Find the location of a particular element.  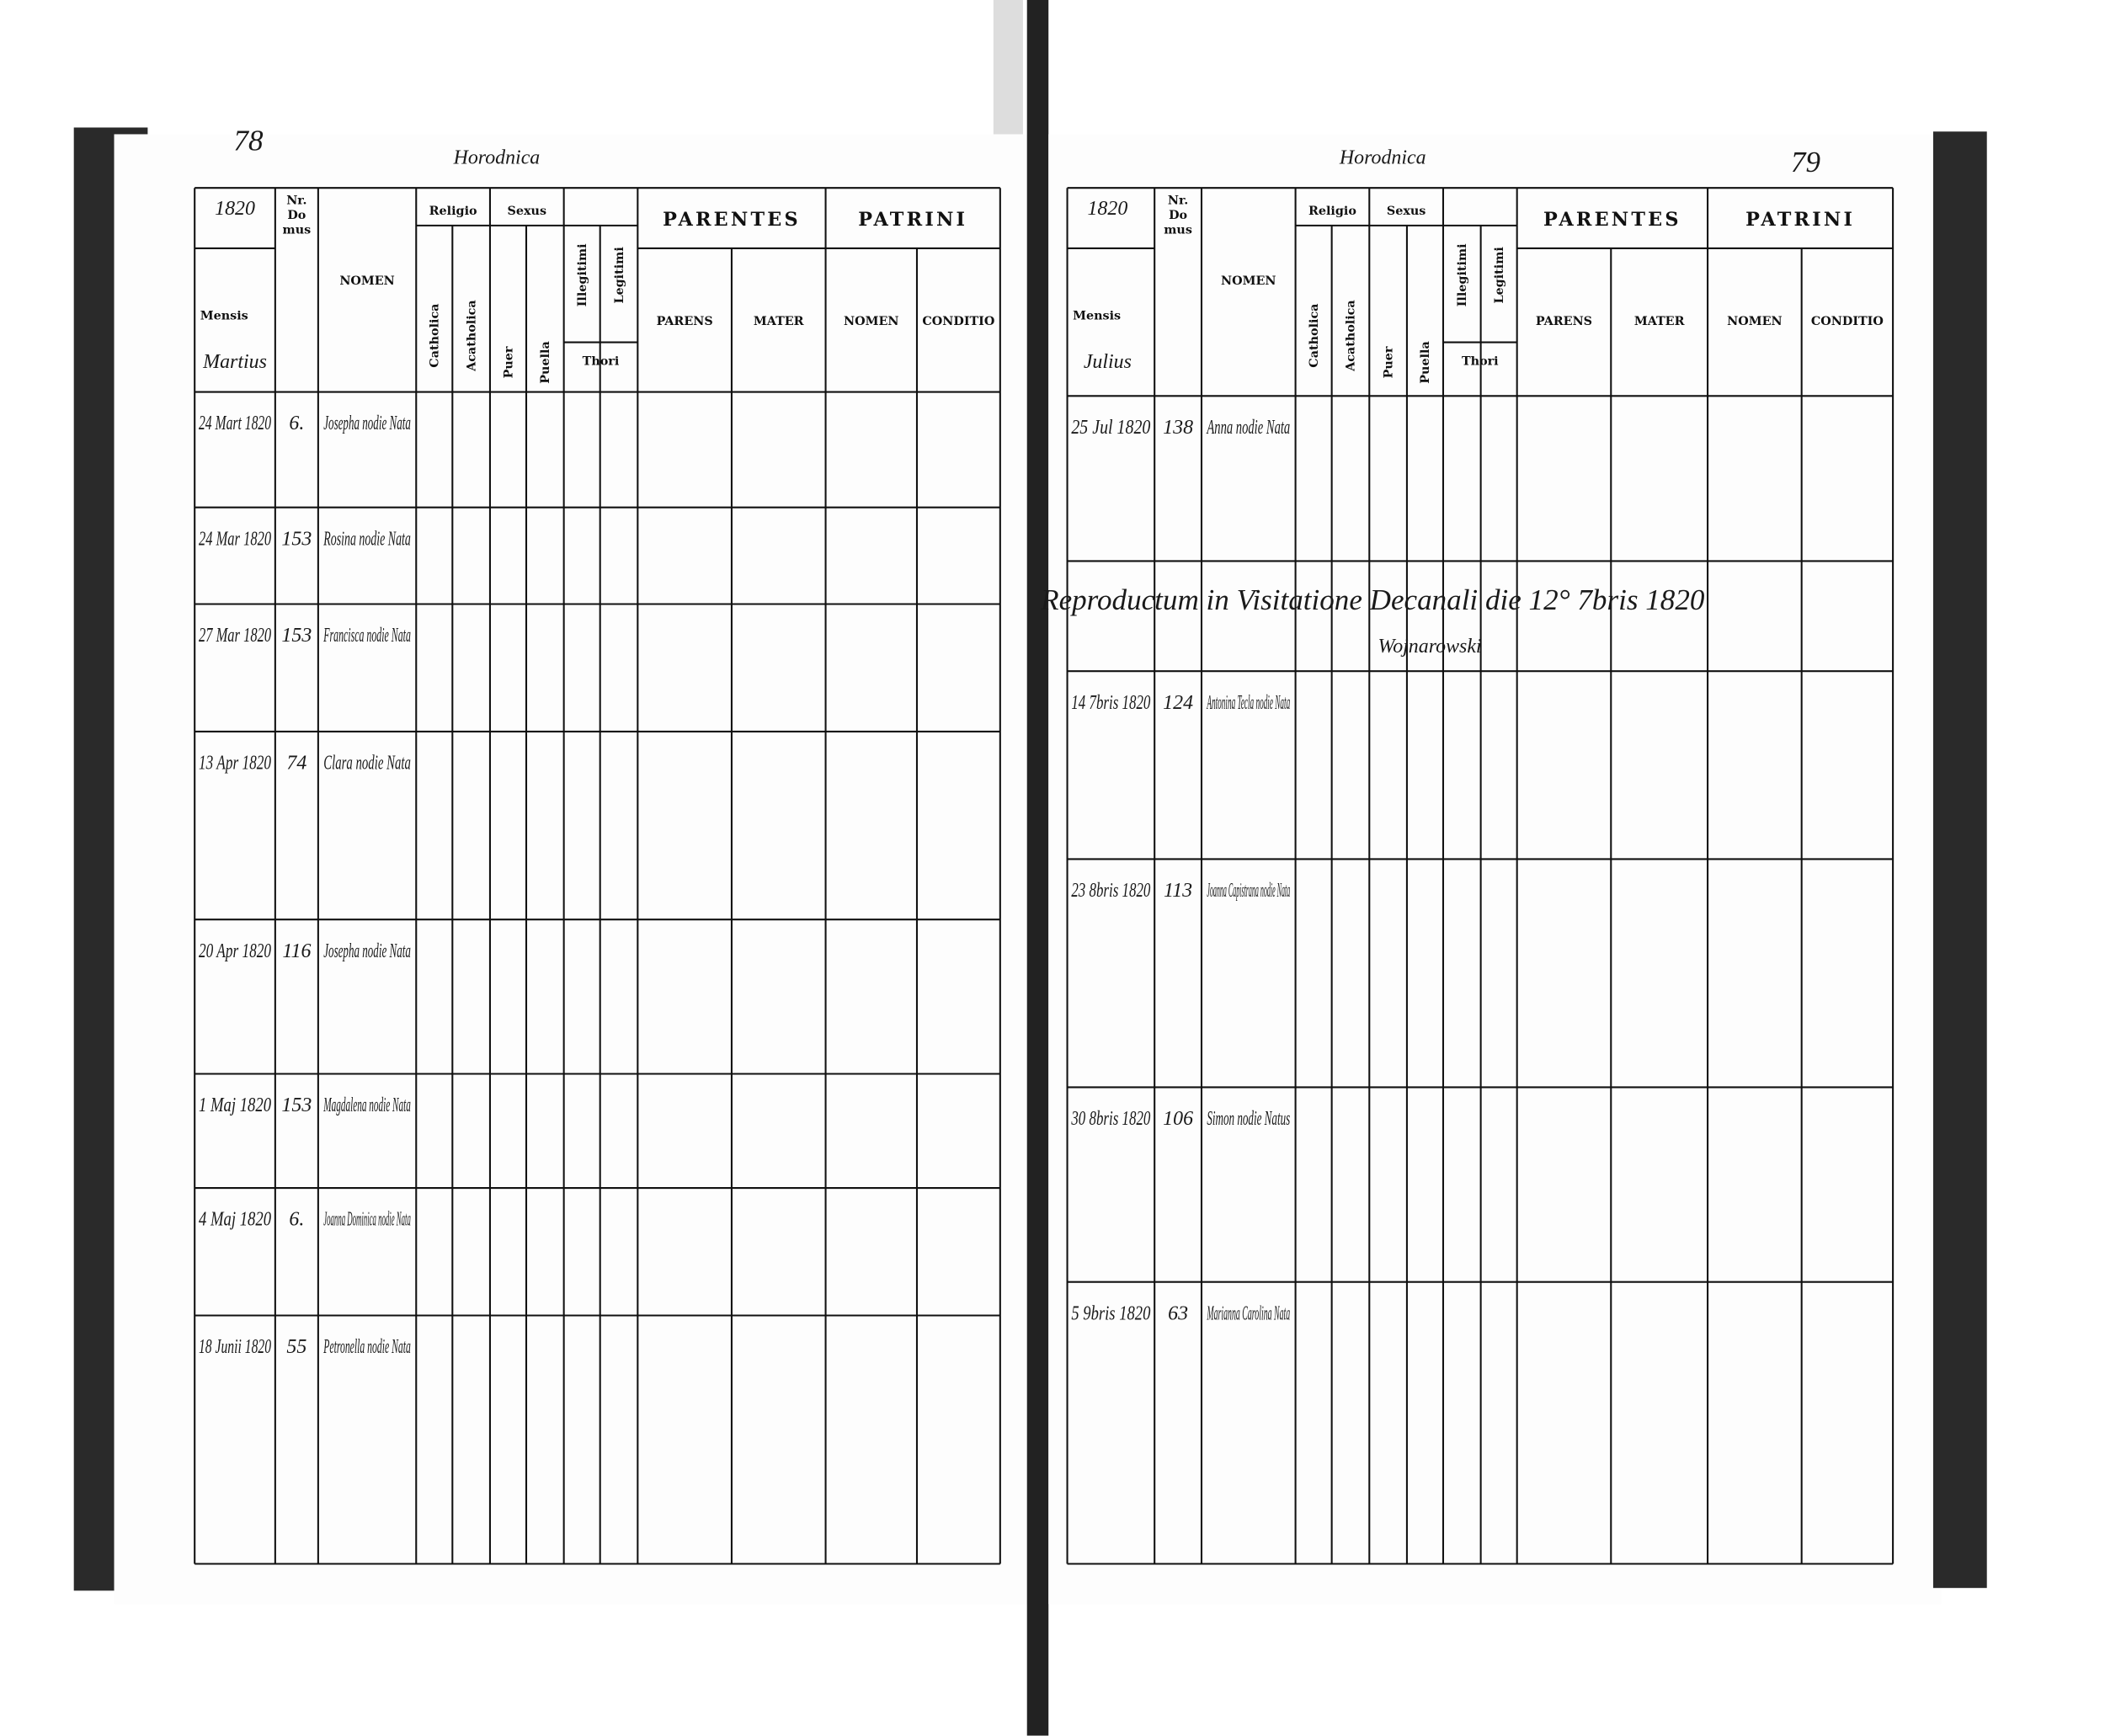

entry-name: Magdalena nodie Nata is located at coordinates (367, 1105).